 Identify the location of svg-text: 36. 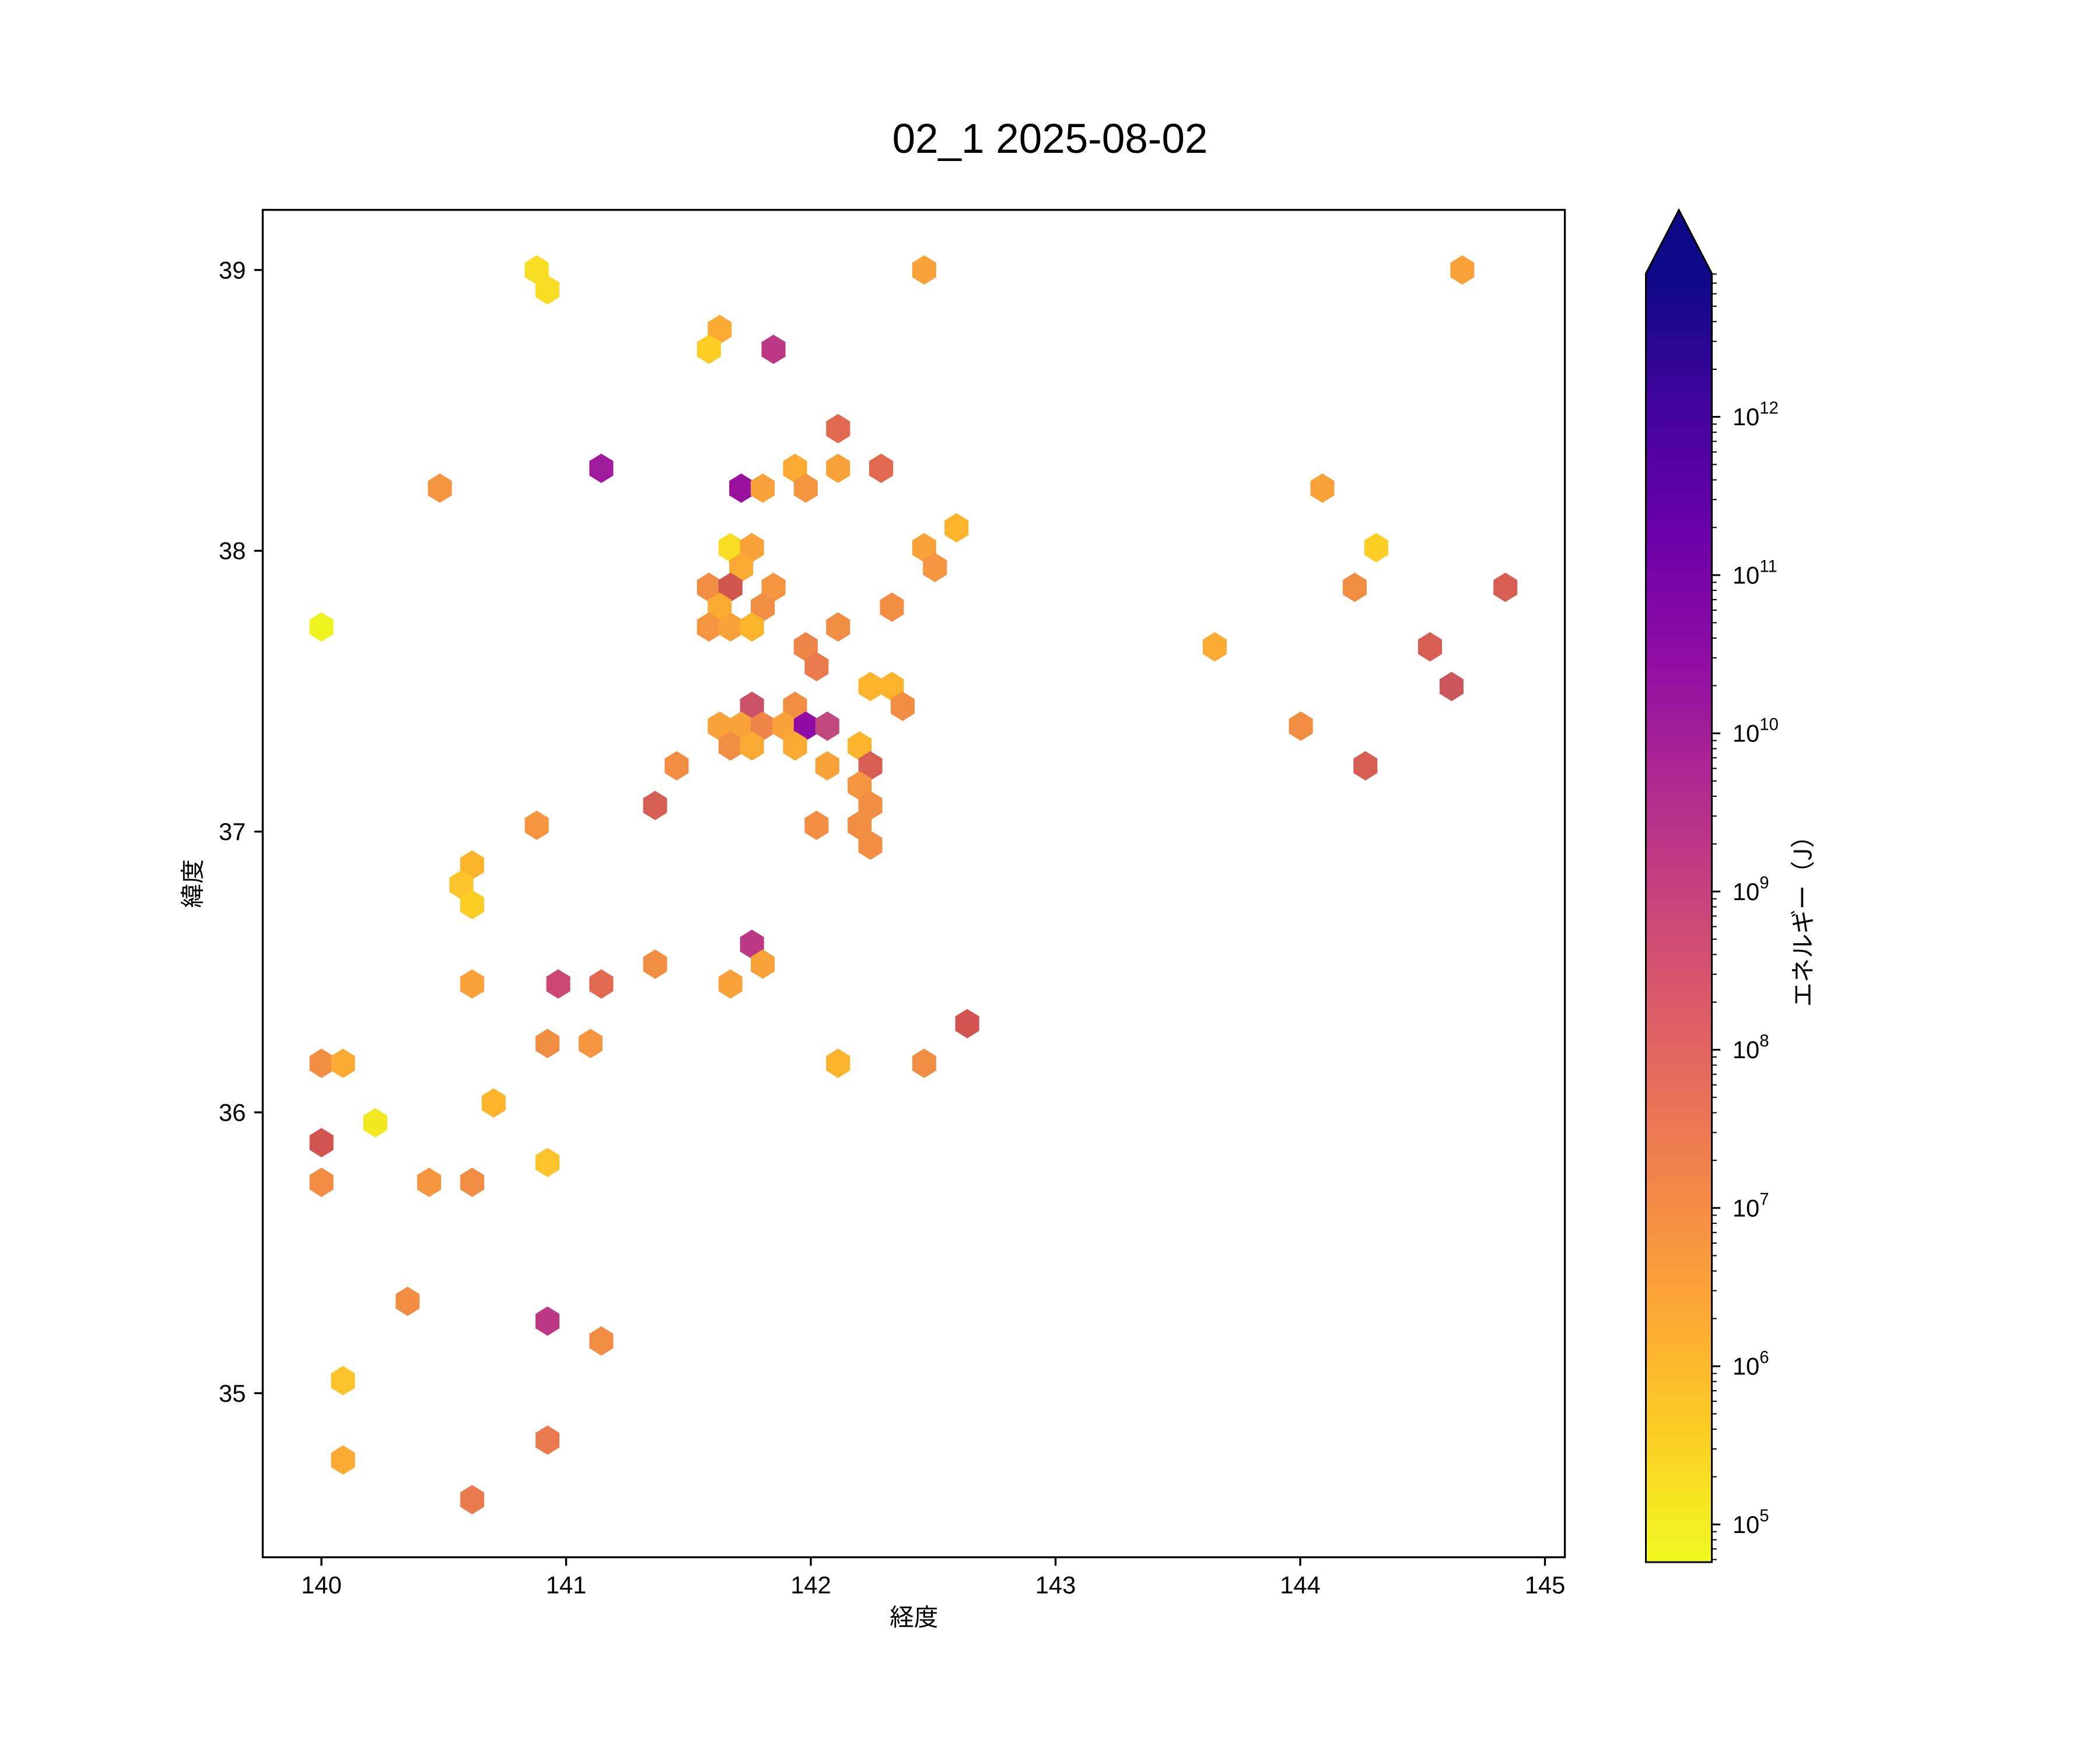
(232, 1112).